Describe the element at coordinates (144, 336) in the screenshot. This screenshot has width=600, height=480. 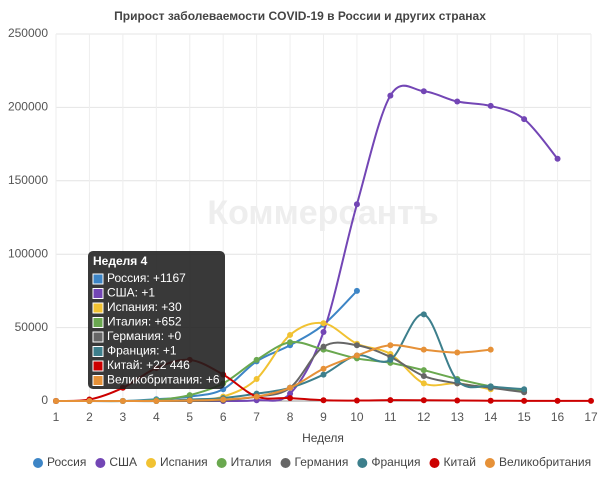
I see `tooltip-item: Германия: +0` at that location.